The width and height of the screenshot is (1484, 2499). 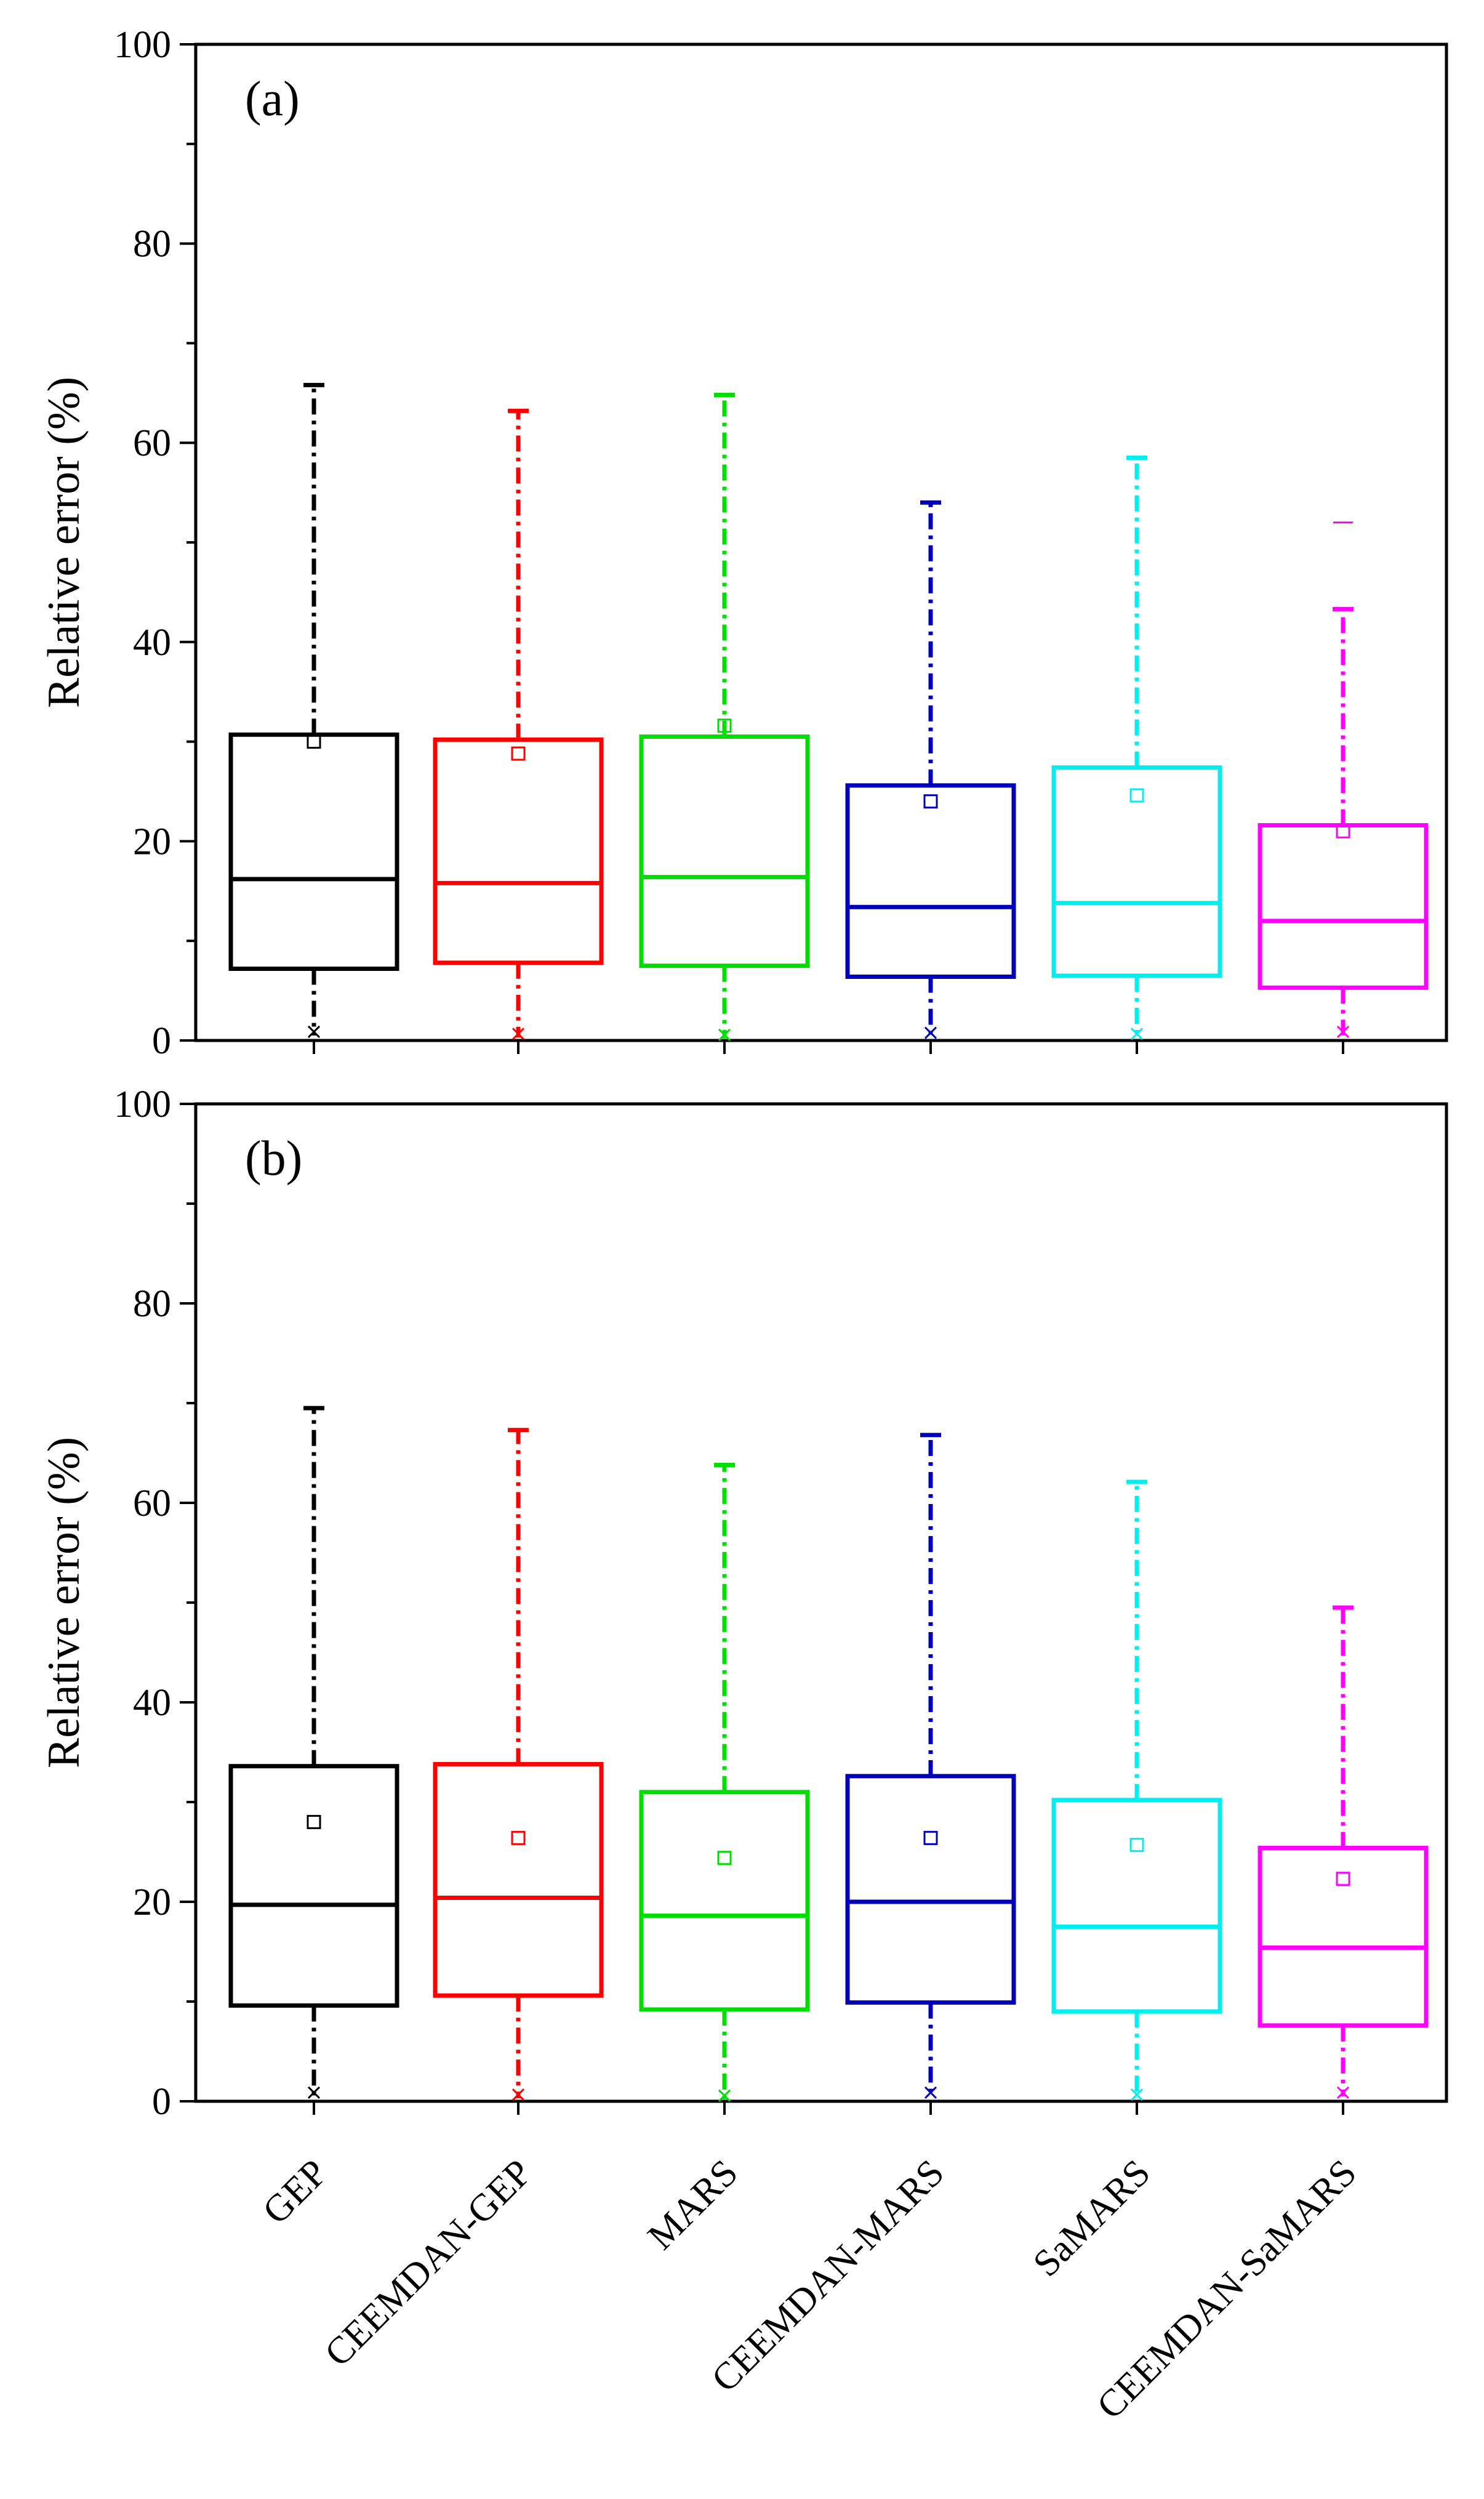 I want to click on x-category-label: MARS, so click(x=693, y=2205).